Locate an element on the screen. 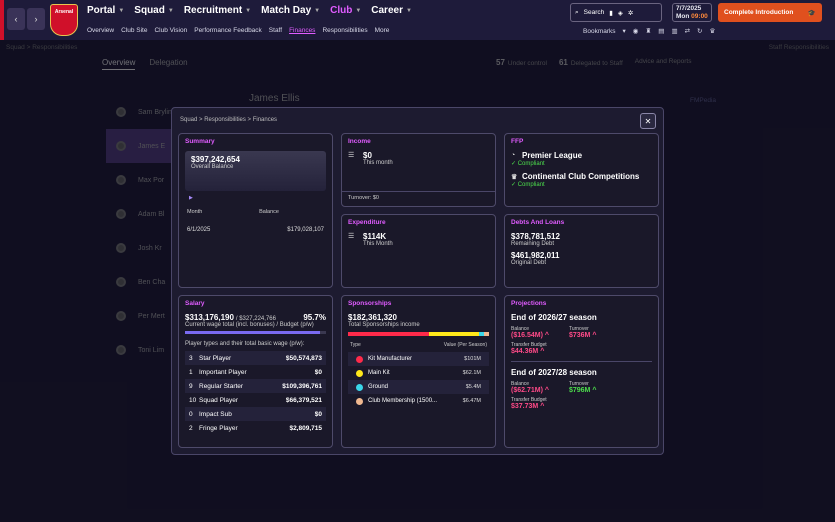 The height and width of the screenshot is (522, 835). sponsorships-label: Total Sponsorships income is located at coordinates (384, 325).